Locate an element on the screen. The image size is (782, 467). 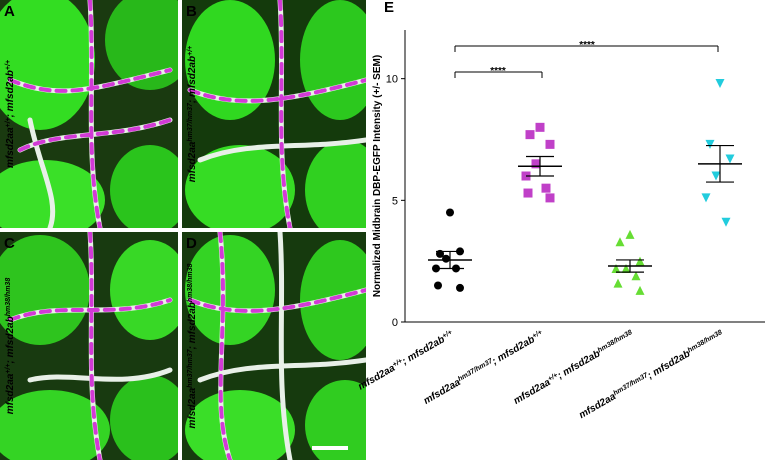
genotype-label: mfsd2aahm37/hm37; mfsd2abhm38/hm38 is located at coordinates (193, 345).